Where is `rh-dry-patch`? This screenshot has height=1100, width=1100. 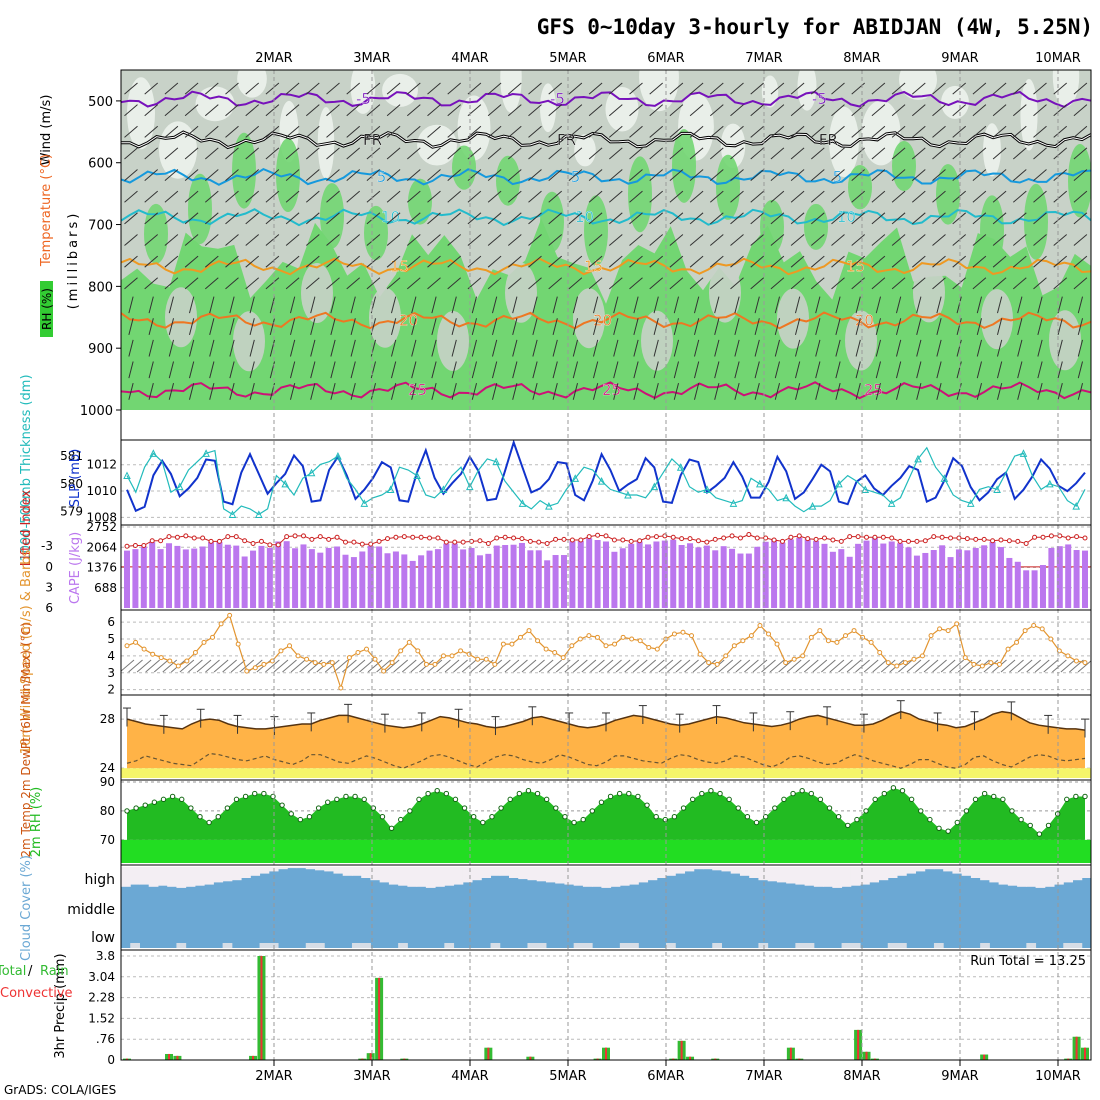 rh-dry-patch is located at coordinates (807, 90).